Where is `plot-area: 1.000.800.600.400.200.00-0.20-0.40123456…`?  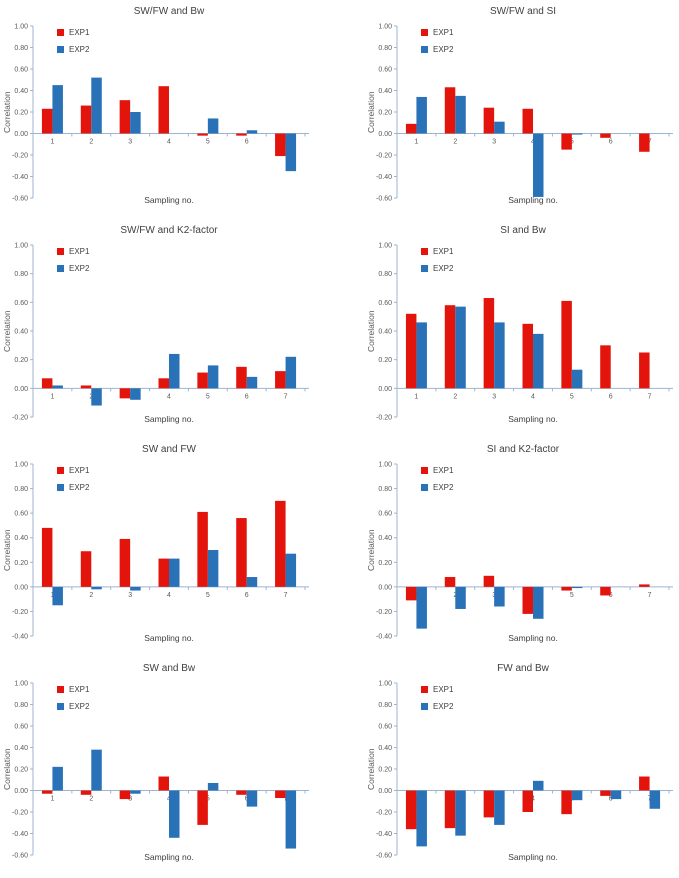 plot-area: 1.000.800.600.400.200.00-0.20-0.40123456… is located at coordinates (160, 551).